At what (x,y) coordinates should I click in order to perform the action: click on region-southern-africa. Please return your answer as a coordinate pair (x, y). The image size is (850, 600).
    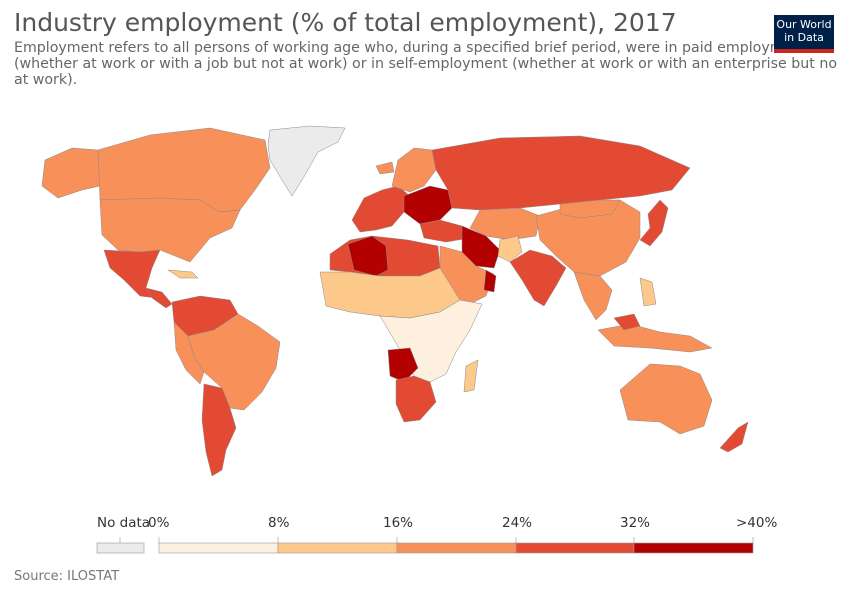
    Looking at the image, I should click on (416, 399).